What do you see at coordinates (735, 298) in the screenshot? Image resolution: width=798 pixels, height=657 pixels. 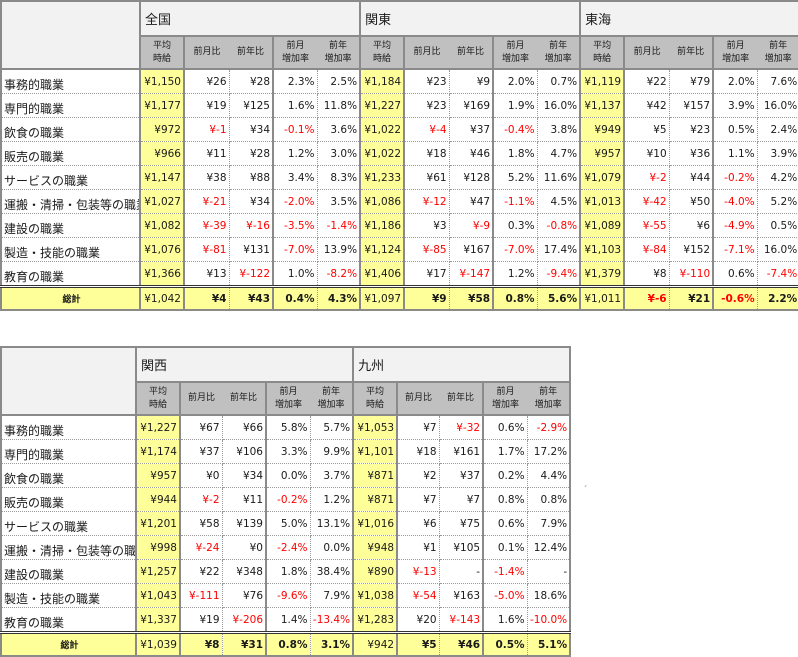 I see `total-value: -0.6%` at bounding box center [735, 298].